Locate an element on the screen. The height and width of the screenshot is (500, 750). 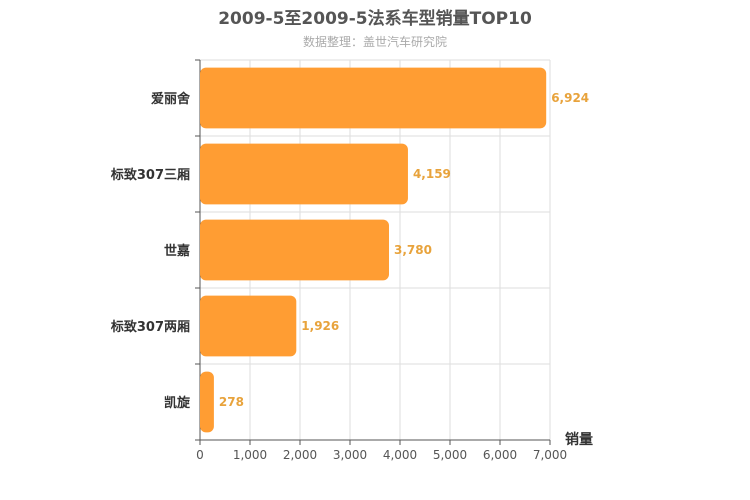
chart-title: 2009-5至2009-5法系车型销量TOP10 is located at coordinates (375, 19).